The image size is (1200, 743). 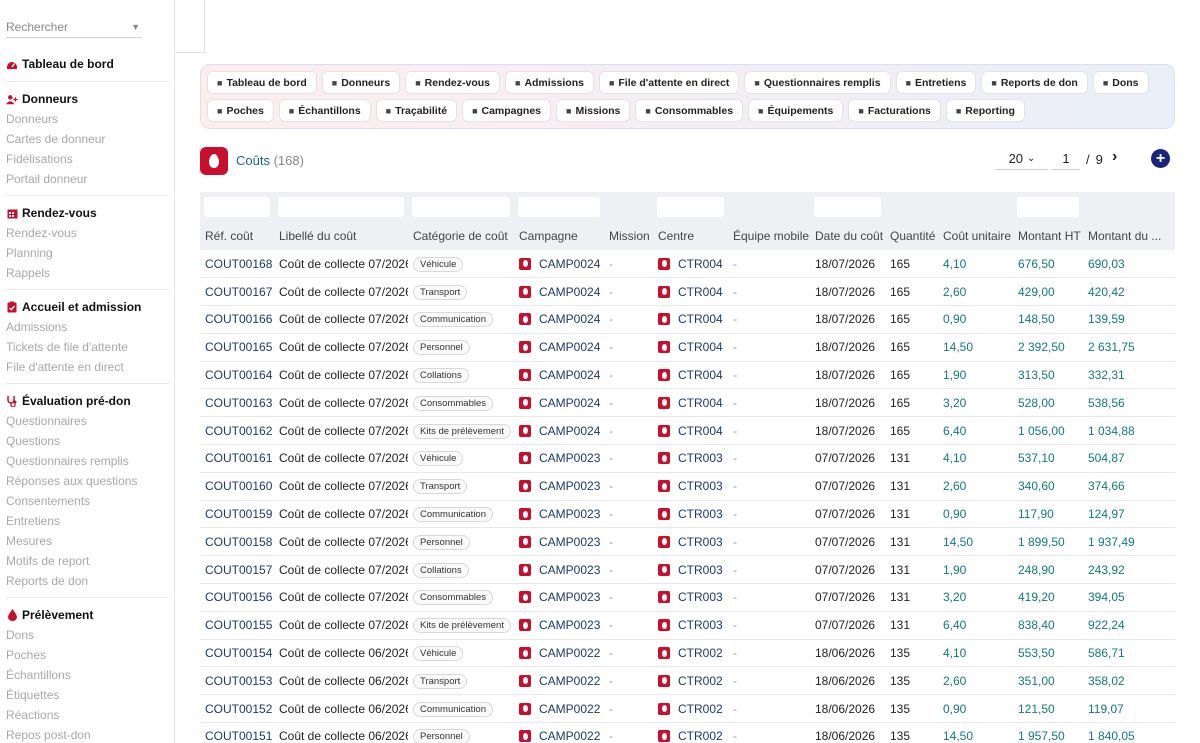 What do you see at coordinates (239, 347) in the screenshot?
I see `cost-ref-link: COUT00165` at bounding box center [239, 347].